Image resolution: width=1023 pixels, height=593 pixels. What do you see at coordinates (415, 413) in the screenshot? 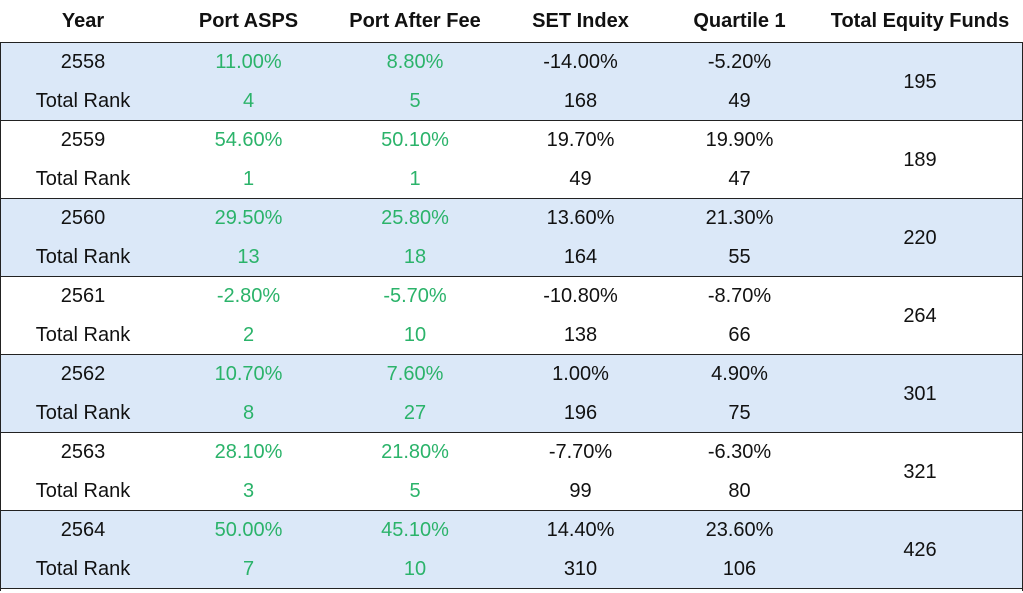
I see `port-after-fee-rank-cell: 27` at bounding box center [415, 413].